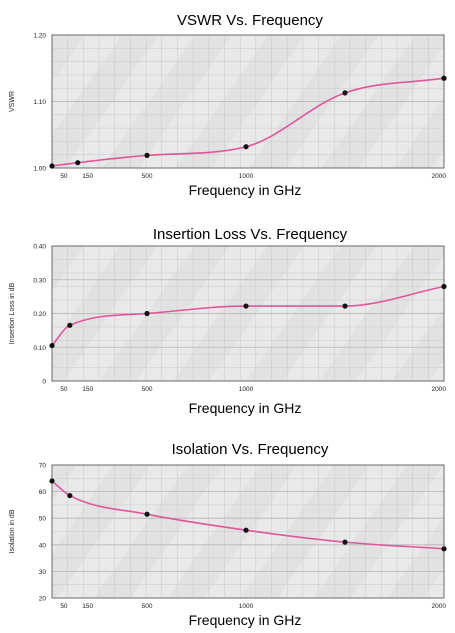 The width and height of the screenshot is (455, 633). I want to click on insertion-loss-x-tick-label: 50, so click(64, 389).